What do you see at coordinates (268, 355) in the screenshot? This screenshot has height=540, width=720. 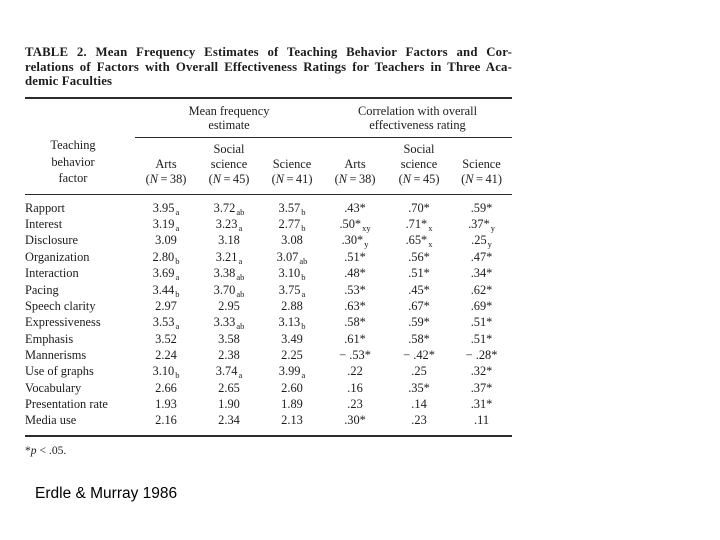 I see `table-row: Mannerisms 2.24 2.38 2.25 − .53* − .42* − .28*` at bounding box center [268, 355].